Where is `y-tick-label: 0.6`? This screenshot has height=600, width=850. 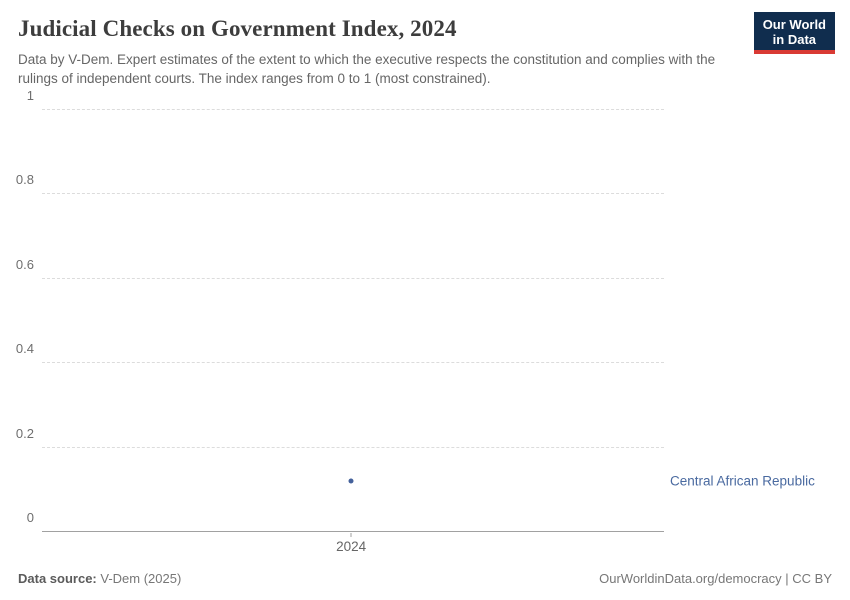
y-tick-label: 0.6 is located at coordinates (24, 264).